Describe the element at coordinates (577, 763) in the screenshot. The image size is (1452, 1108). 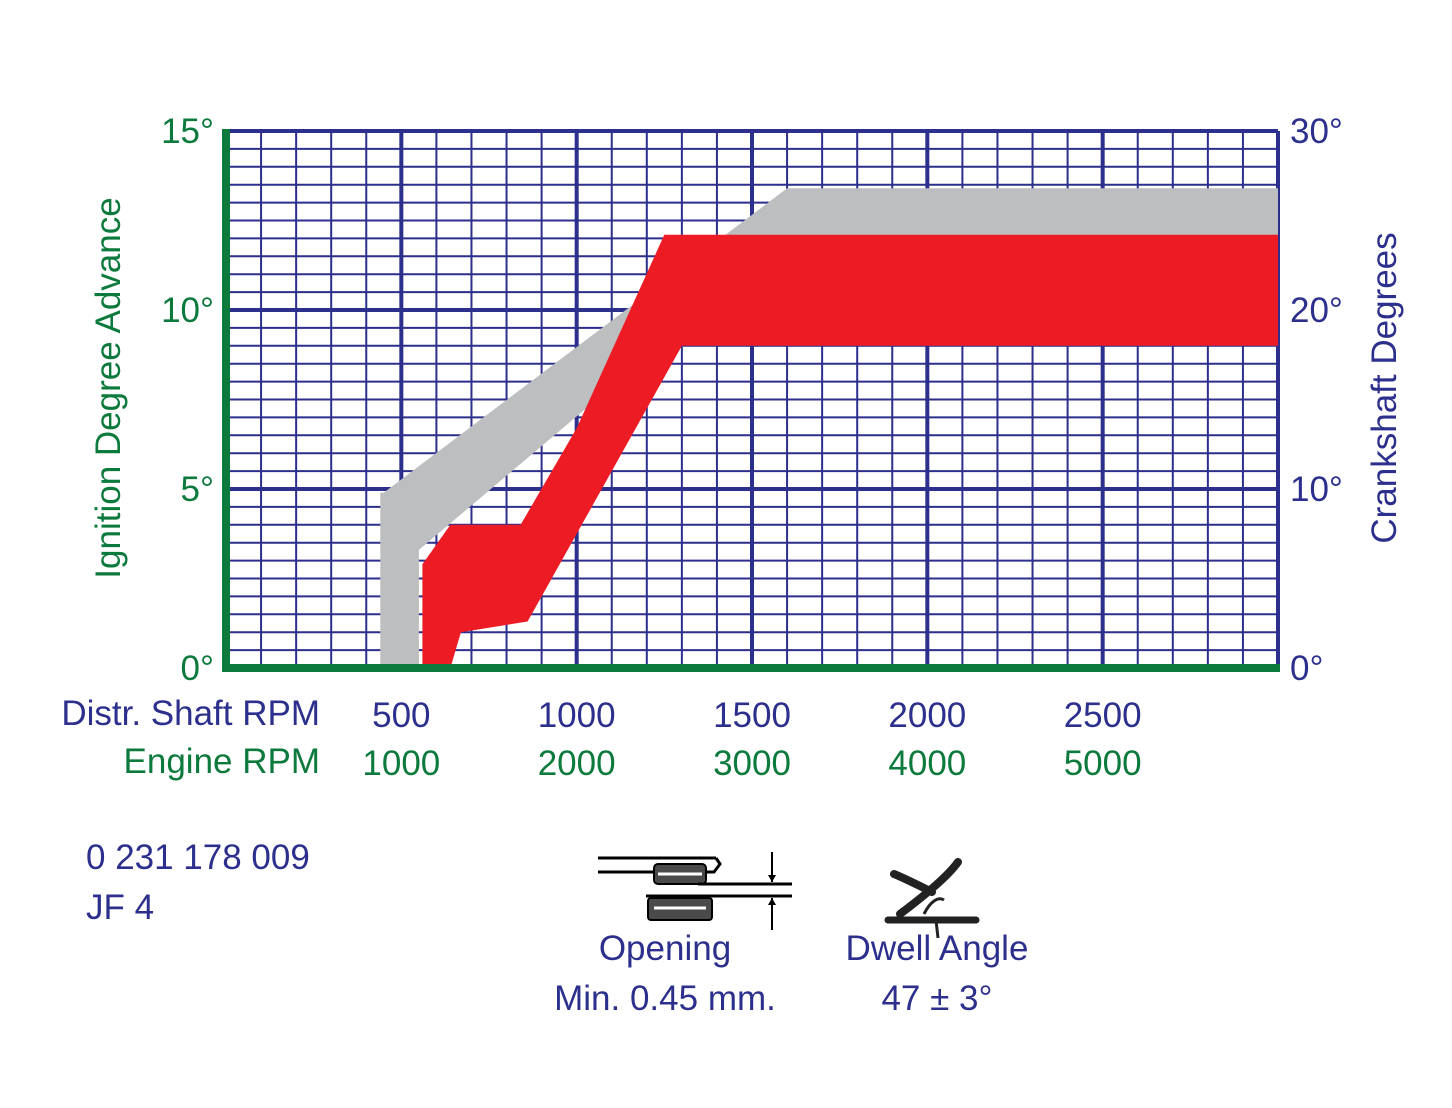
I see `x-row2-tick-label: 2000` at that location.